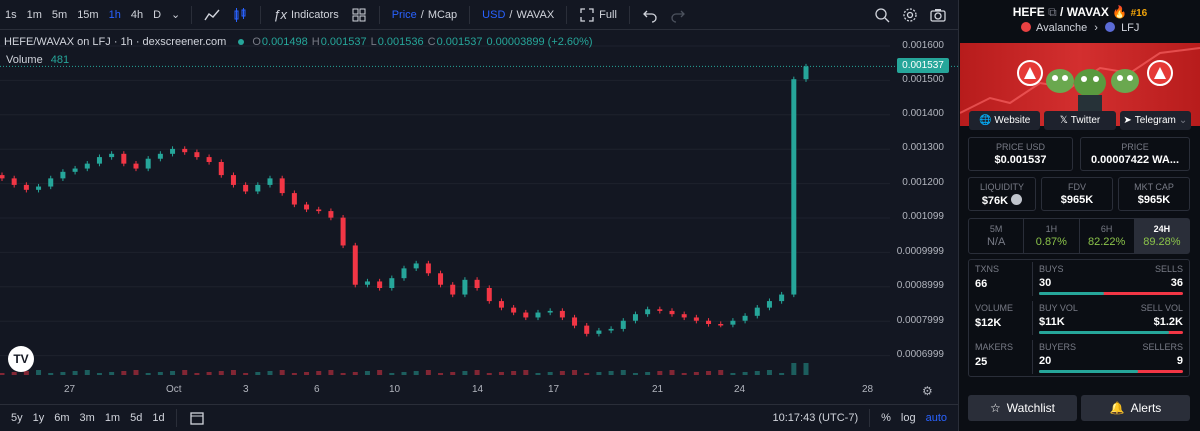 This screenshot has height=431, width=1200. What do you see at coordinates (1179, 361) in the screenshot?
I see `sellers-value: 9` at bounding box center [1179, 361].